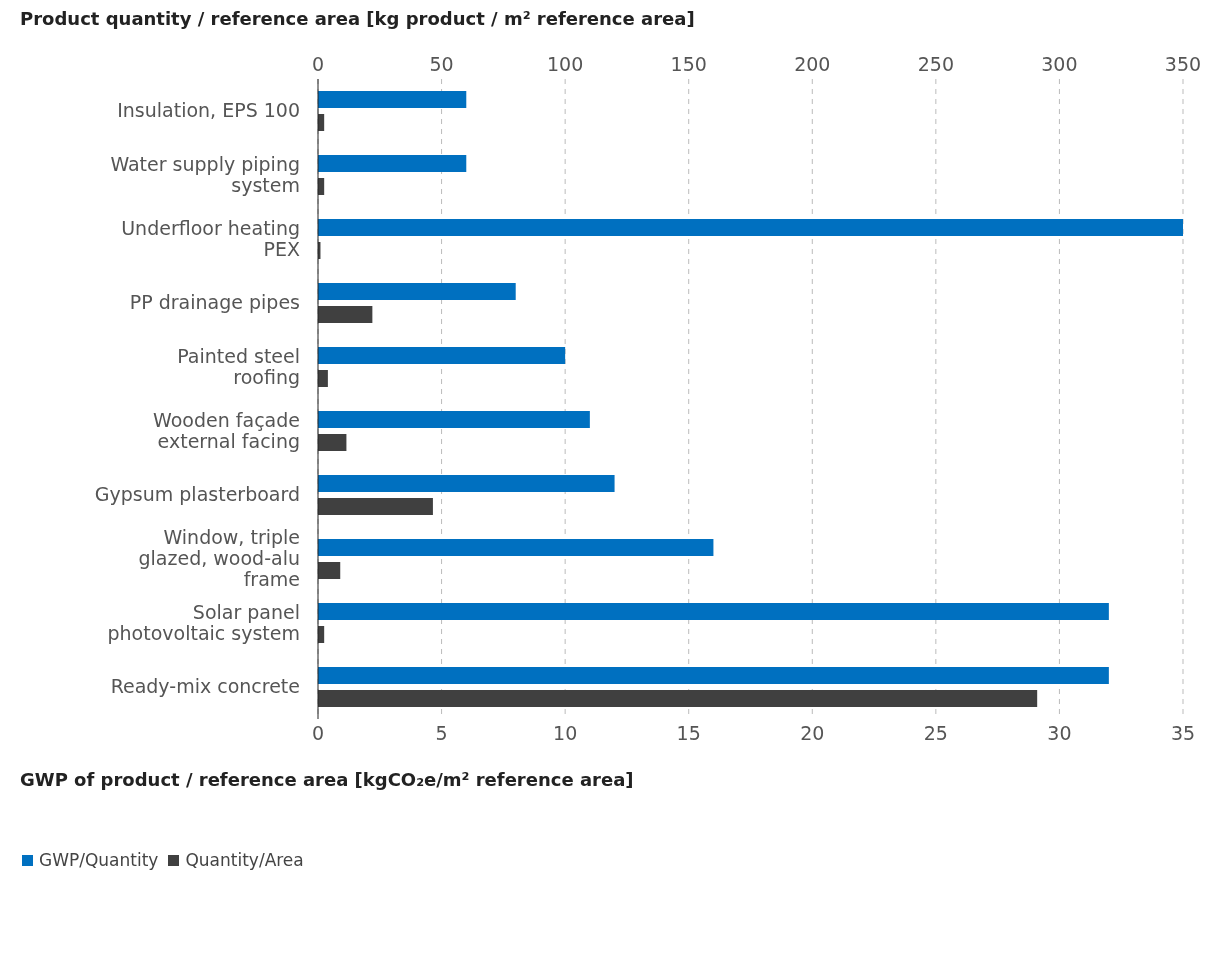 Image resolution: width=1219 pixels, height=964 pixels. What do you see at coordinates (318, 64) in the screenshot?
I see `x2-tick-label: 0` at bounding box center [318, 64].